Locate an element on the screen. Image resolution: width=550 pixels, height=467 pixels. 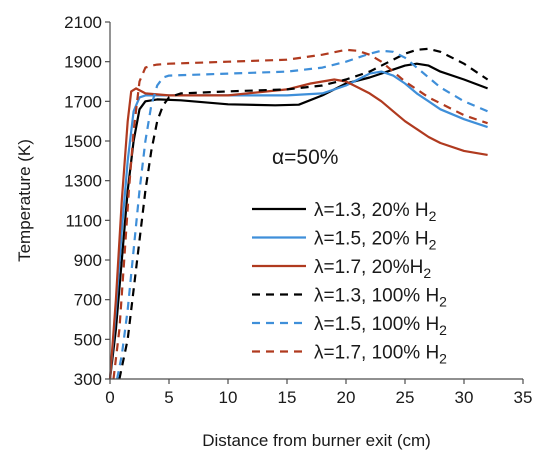
legend-label-2: λ=1.5, 20% H2 is located at coordinates (375, 241).